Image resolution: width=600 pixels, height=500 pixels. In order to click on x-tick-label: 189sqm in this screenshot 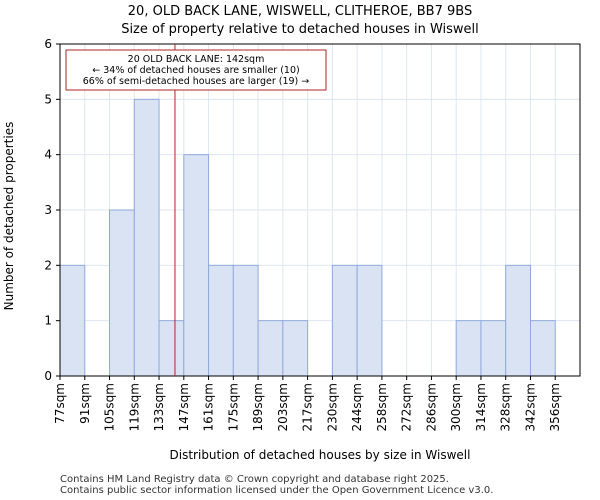, I will do `click(258, 407)`.